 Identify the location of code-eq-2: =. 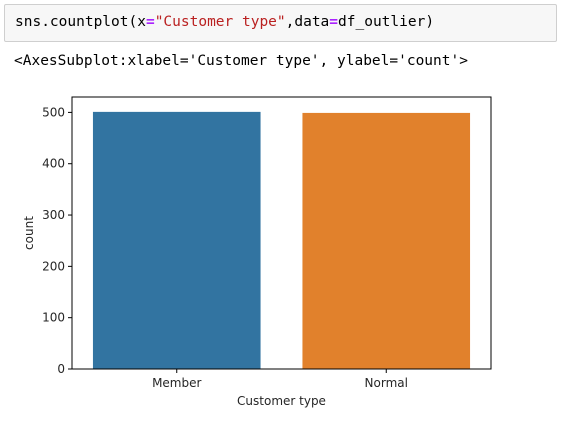
(334, 22).